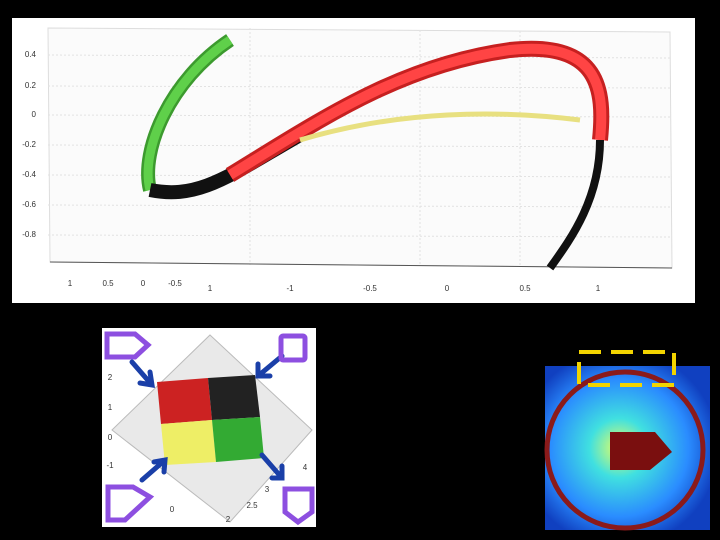 The width and height of the screenshot is (720, 540). What do you see at coordinates (361, 265) in the screenshot?
I see `x-axis` at bounding box center [361, 265].